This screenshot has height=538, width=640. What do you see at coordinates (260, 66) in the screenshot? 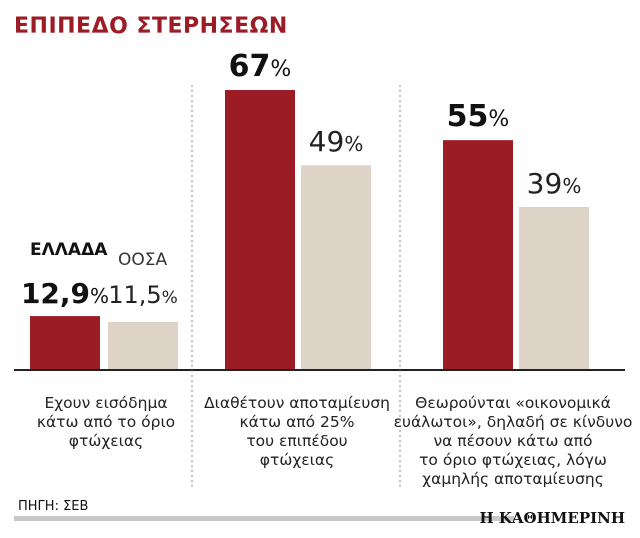
I see `value-label-greece-2: 67%` at bounding box center [260, 66].